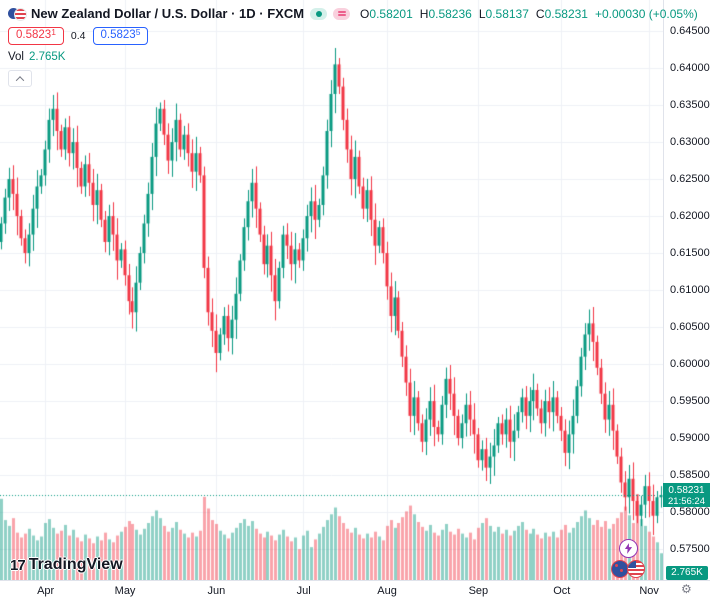 Image resolution: width=710 pixels, height=600 pixels. I want to click on price-tick-label: 0.60000, so click(690, 364).